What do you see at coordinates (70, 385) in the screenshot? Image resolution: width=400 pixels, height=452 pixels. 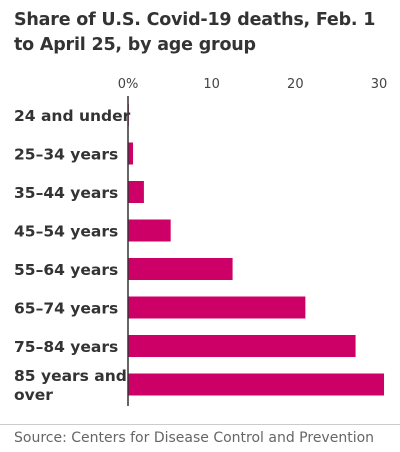 I see `category-label: 85 years and over` at bounding box center [70, 385].